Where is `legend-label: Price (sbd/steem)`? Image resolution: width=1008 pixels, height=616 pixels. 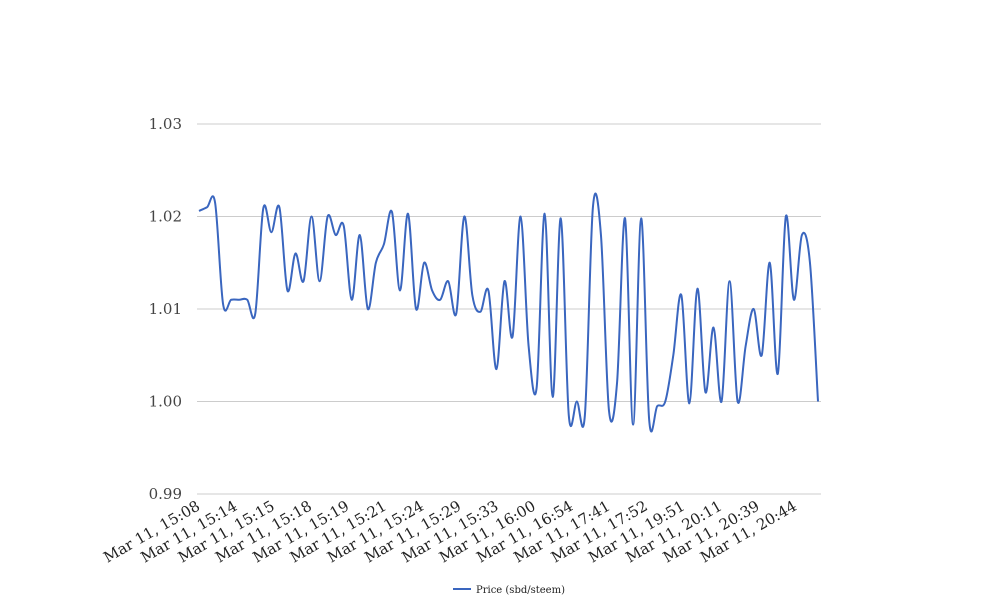 legend-label: Price (sbd/steem) is located at coordinates (520, 590).